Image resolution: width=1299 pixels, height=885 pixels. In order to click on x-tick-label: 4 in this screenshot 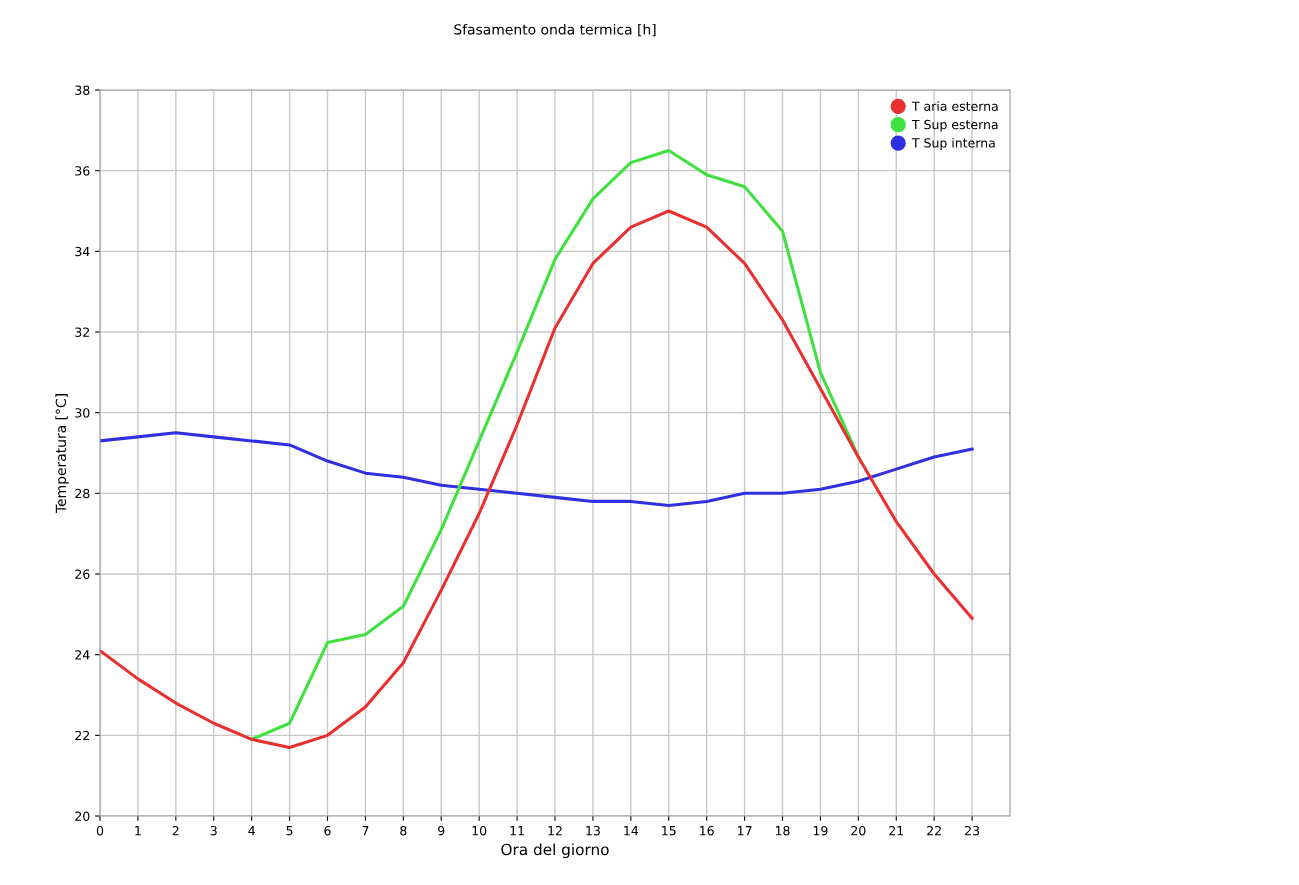, I will do `click(251, 831)`.